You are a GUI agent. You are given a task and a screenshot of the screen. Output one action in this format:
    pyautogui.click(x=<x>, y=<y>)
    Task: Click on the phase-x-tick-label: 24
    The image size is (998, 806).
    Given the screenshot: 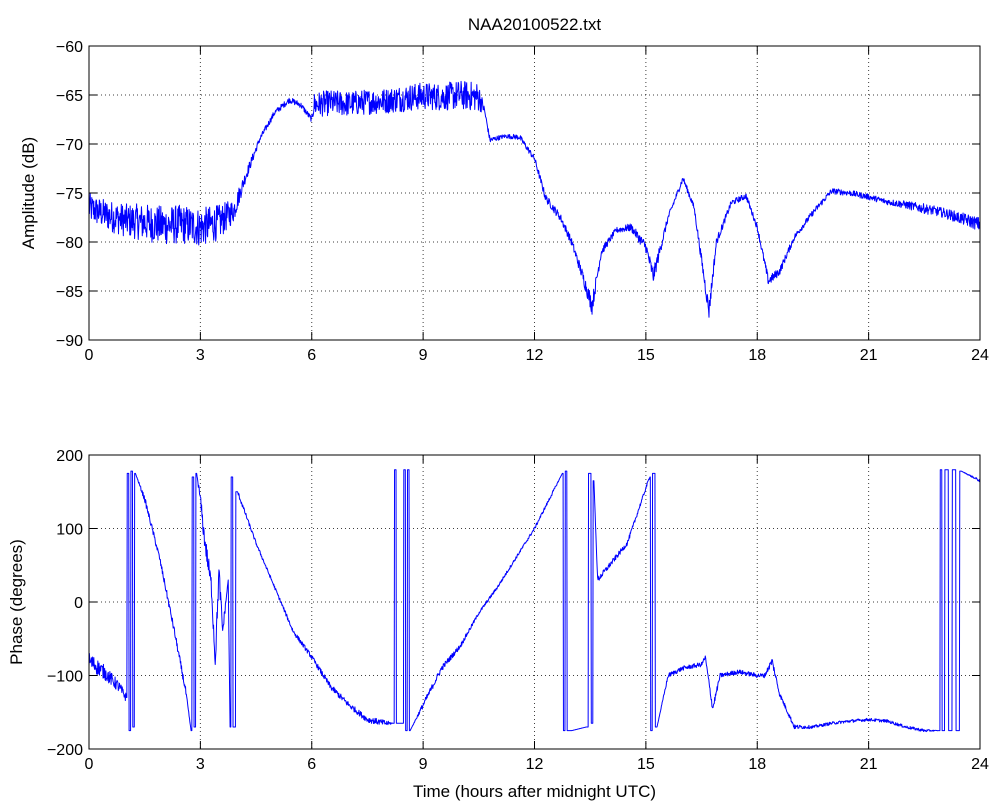 What is the action you would take?
    pyautogui.click(x=980, y=764)
    